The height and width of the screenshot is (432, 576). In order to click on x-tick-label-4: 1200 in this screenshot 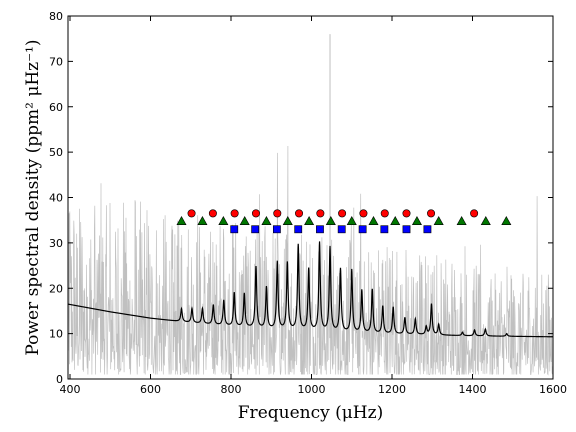, I will do `click(392, 389)`.